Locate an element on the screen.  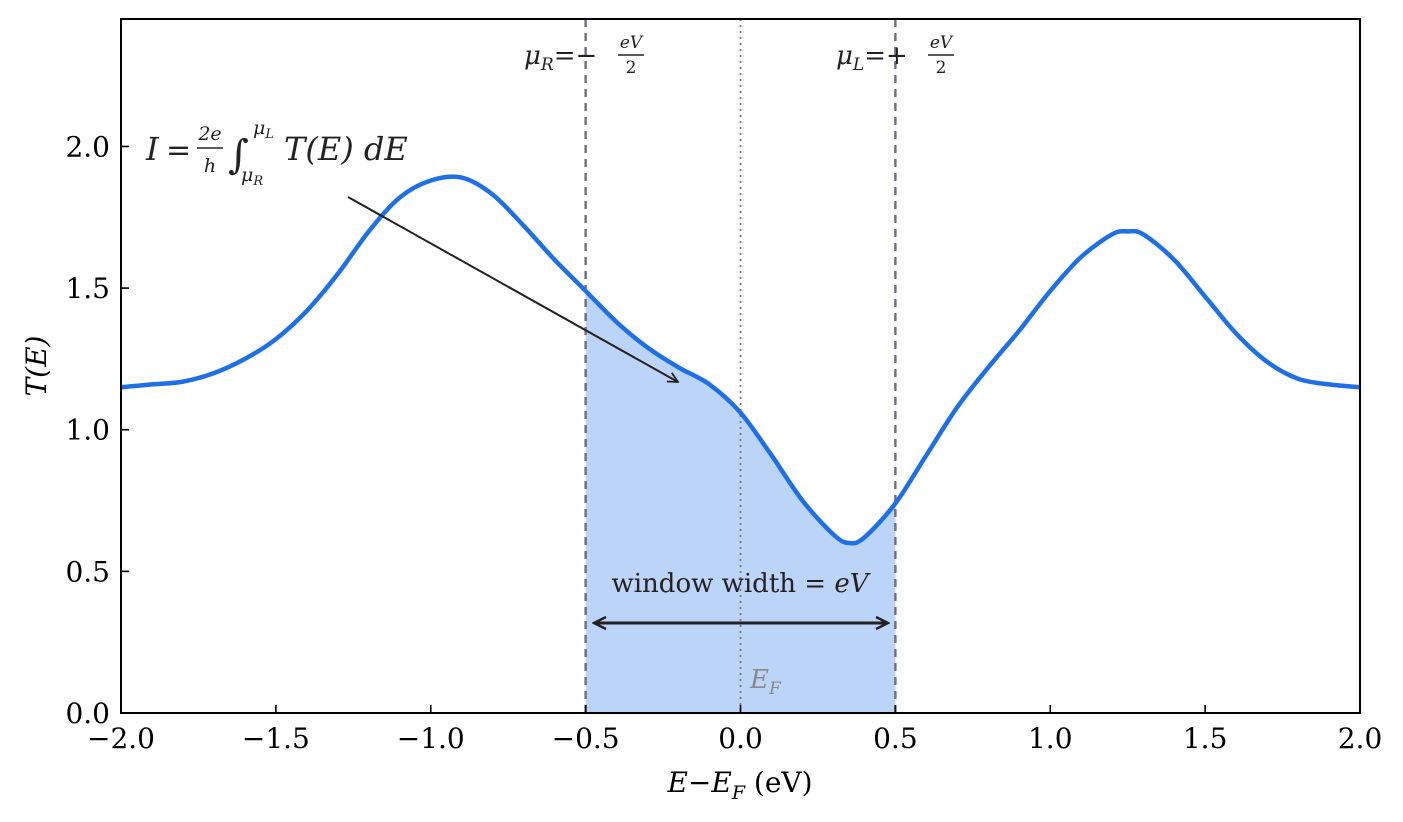
conduction-window-area is located at coordinates (740, 501).